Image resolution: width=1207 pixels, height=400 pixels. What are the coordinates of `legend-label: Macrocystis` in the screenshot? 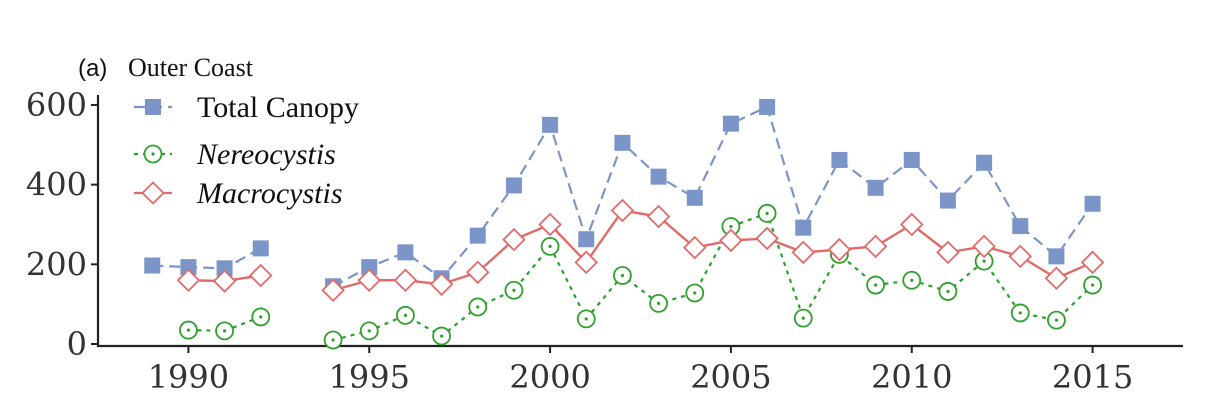 It's located at (269, 193).